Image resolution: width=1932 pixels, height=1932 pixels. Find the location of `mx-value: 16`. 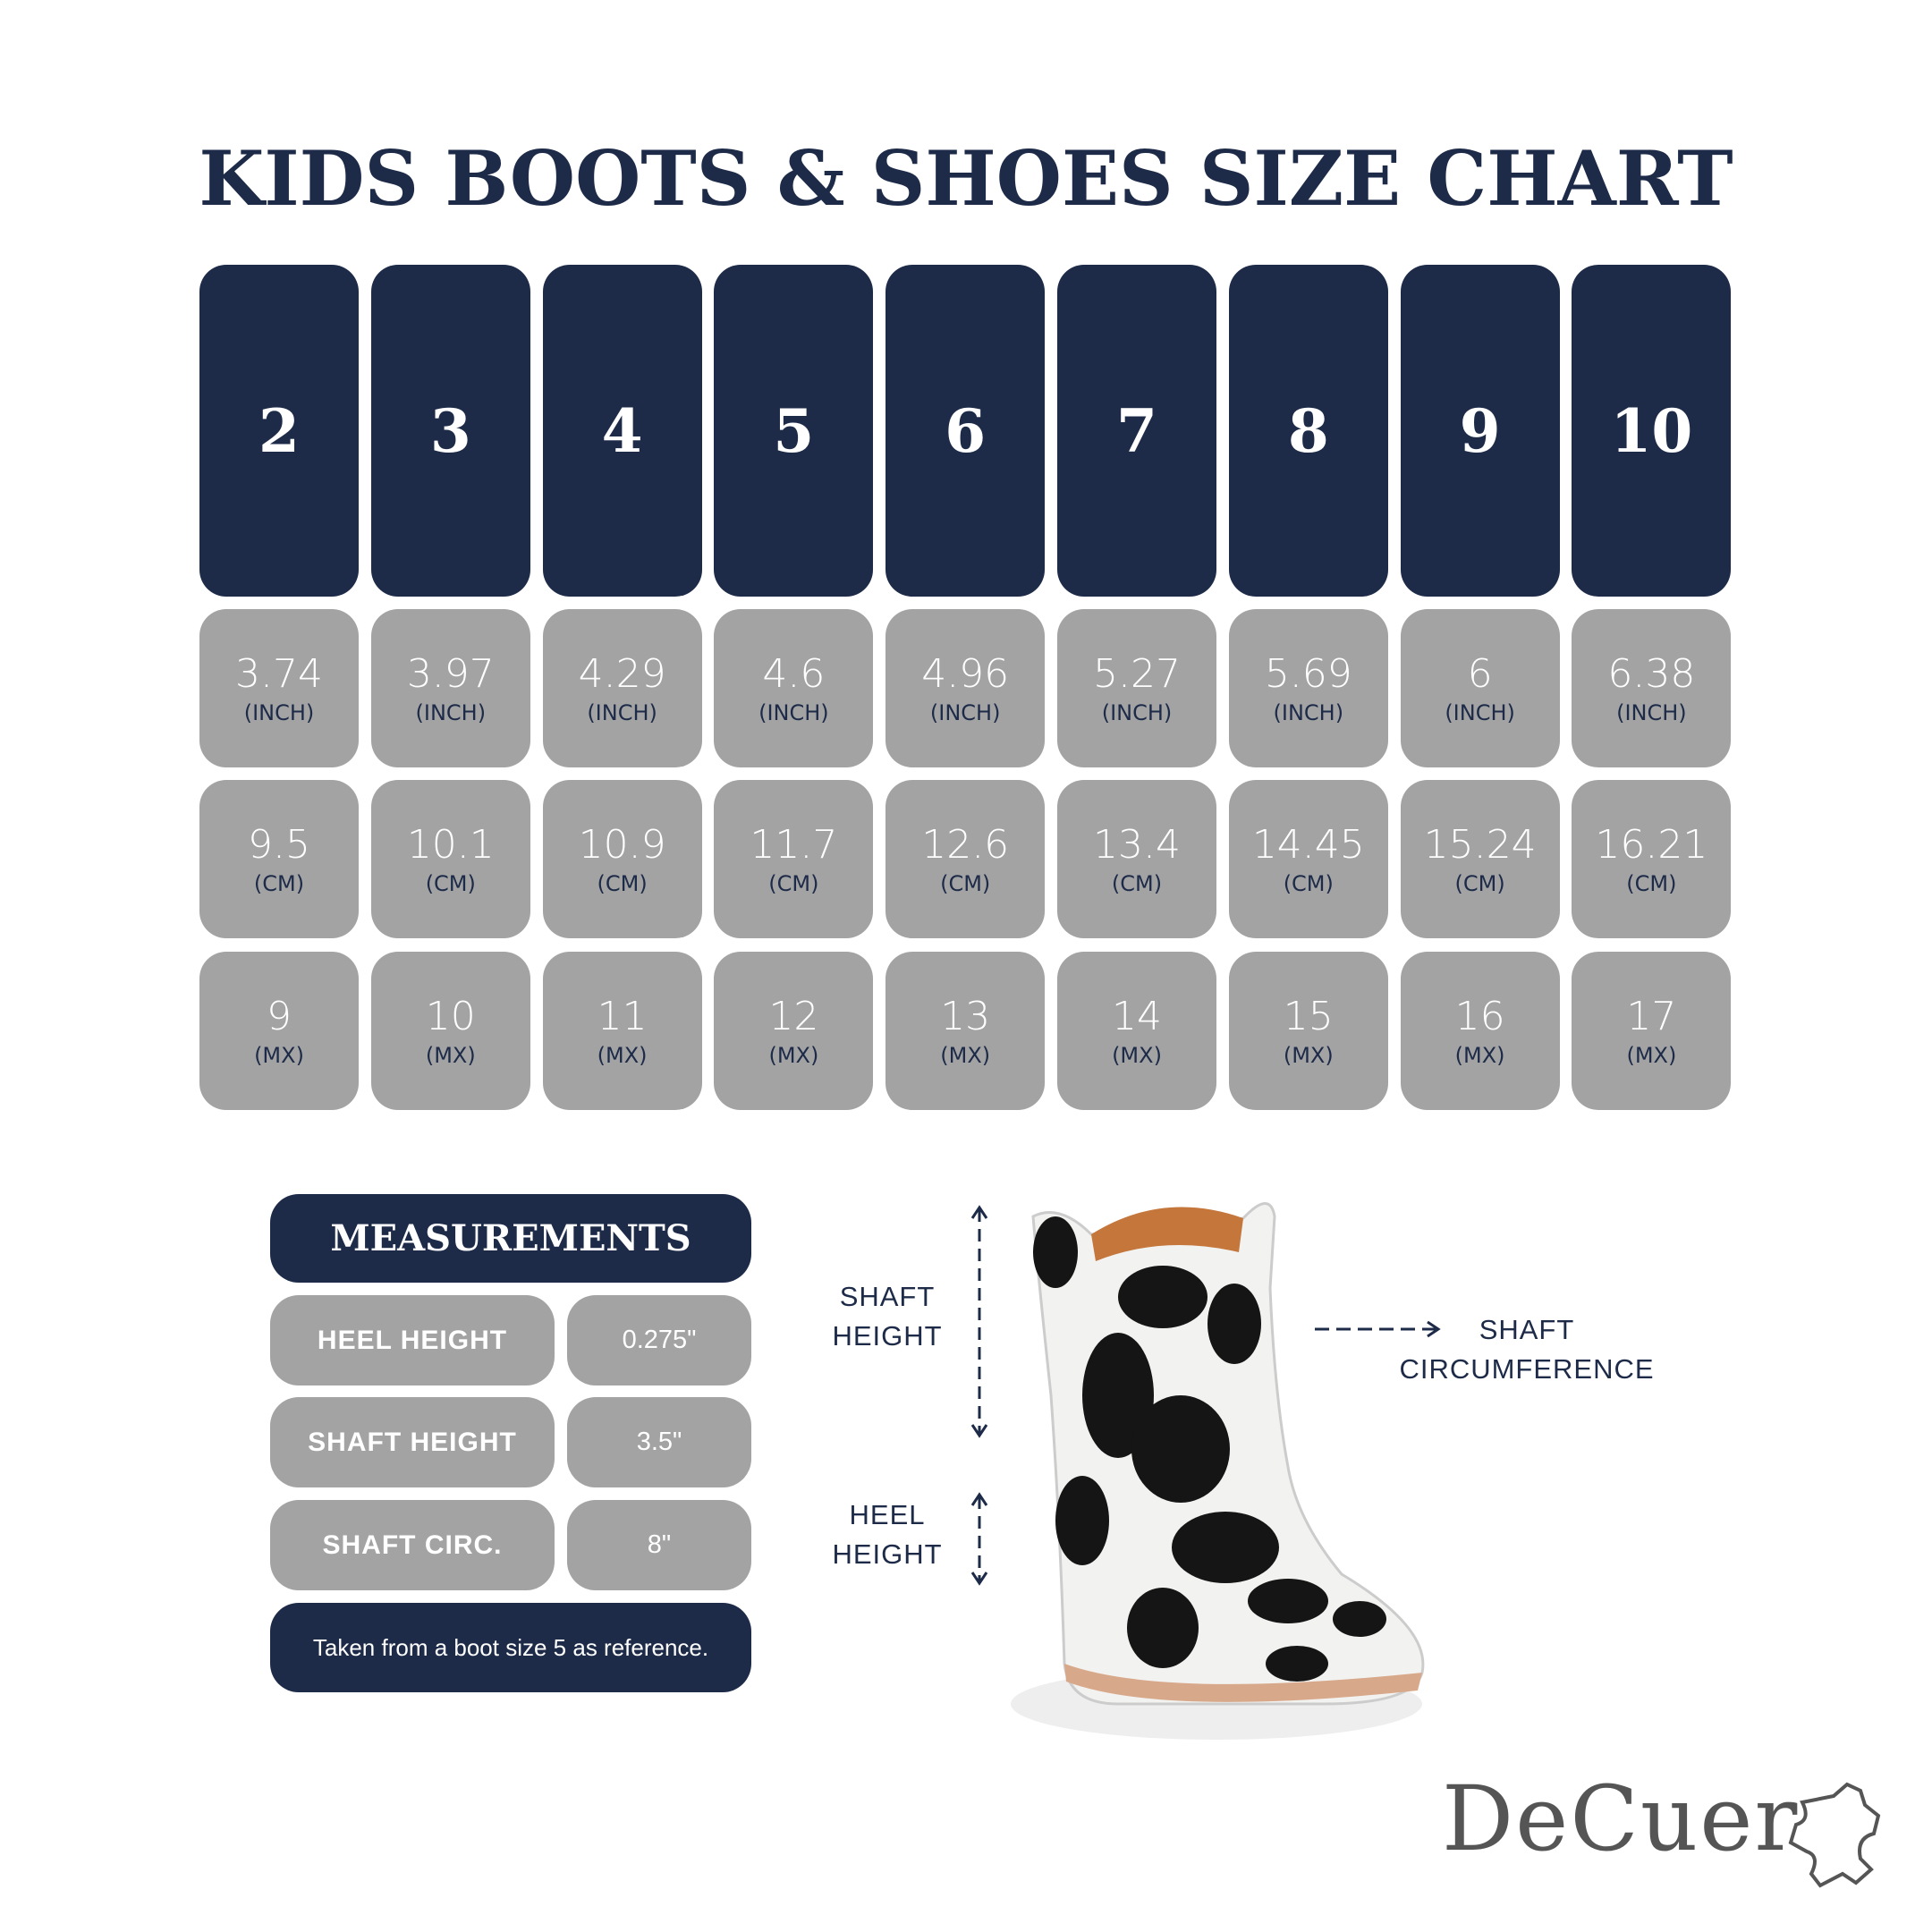

mx-value: 16 is located at coordinates (1479, 1016).